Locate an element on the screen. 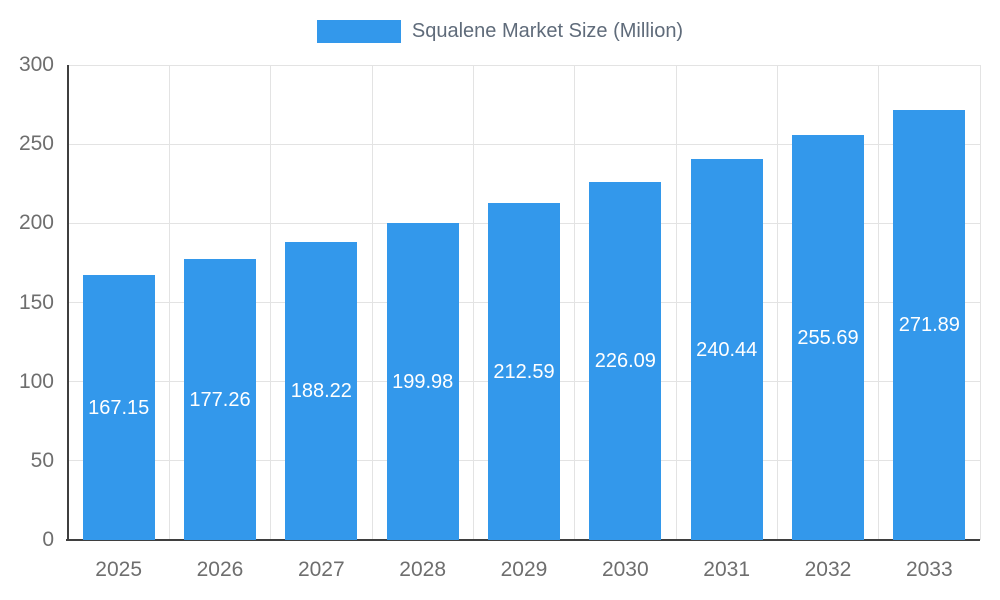 Image resolution: width=1000 pixels, height=600 pixels. y-tick-label-150: 150 is located at coordinates (36, 302).